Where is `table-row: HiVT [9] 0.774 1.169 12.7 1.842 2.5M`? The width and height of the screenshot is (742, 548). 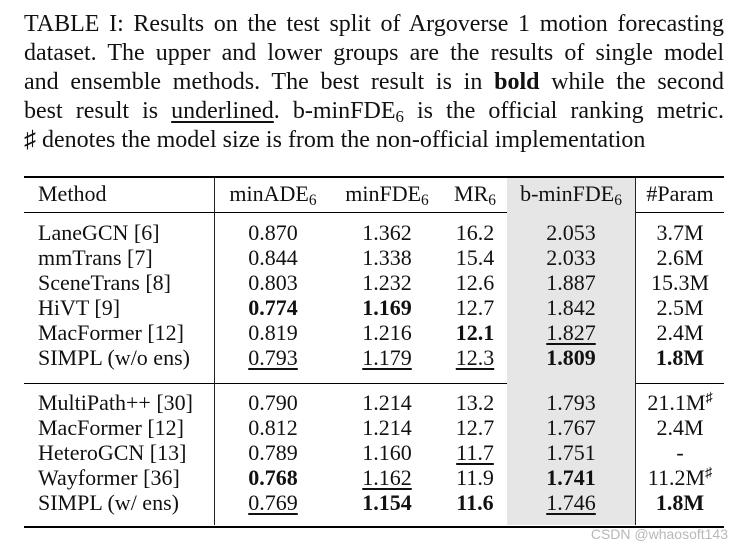 table-row: HiVT [9] 0.774 1.169 12.7 1.842 2.5M is located at coordinates (374, 307).